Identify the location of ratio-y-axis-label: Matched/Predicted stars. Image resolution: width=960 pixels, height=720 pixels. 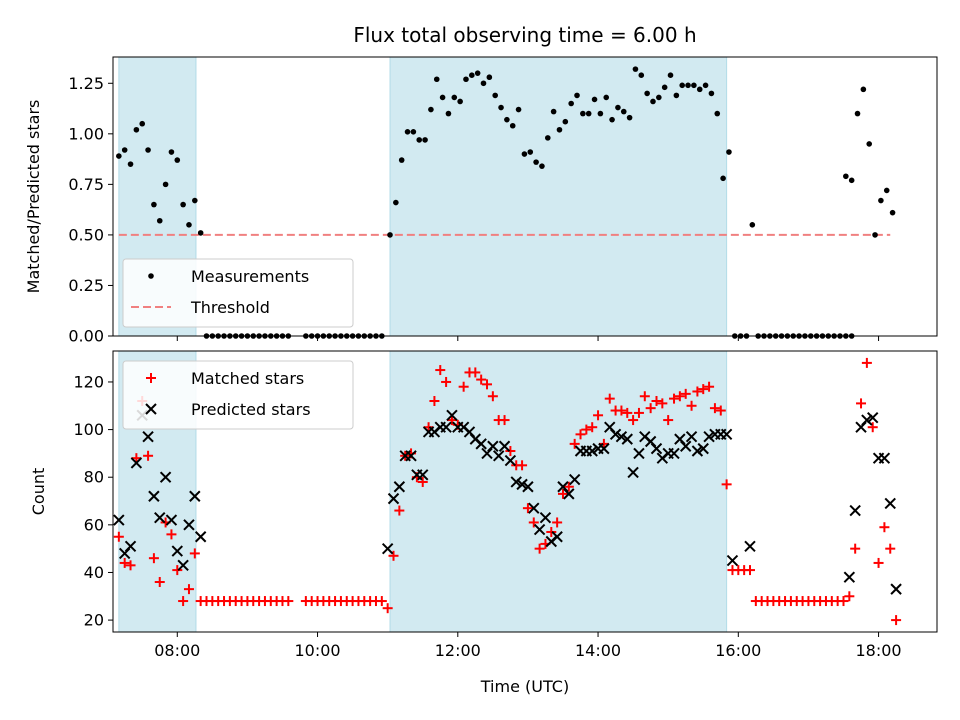
(33, 197).